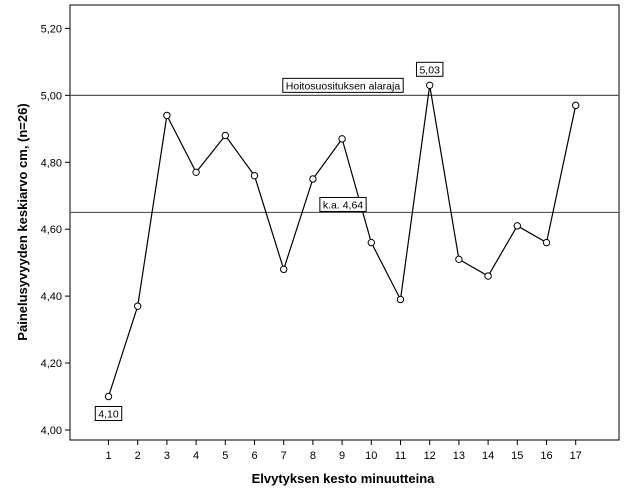  I want to click on y-tick-label: 4,60, so click(51, 230).